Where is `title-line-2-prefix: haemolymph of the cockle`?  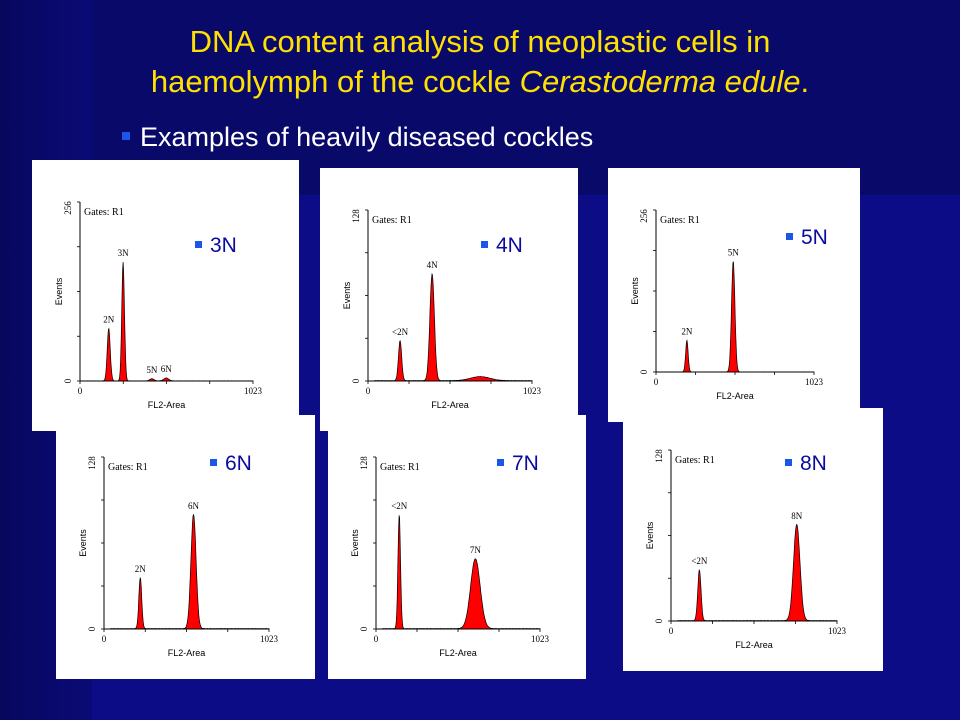
title-line-2-prefix: haemolymph of the cockle is located at coordinates (335, 81).